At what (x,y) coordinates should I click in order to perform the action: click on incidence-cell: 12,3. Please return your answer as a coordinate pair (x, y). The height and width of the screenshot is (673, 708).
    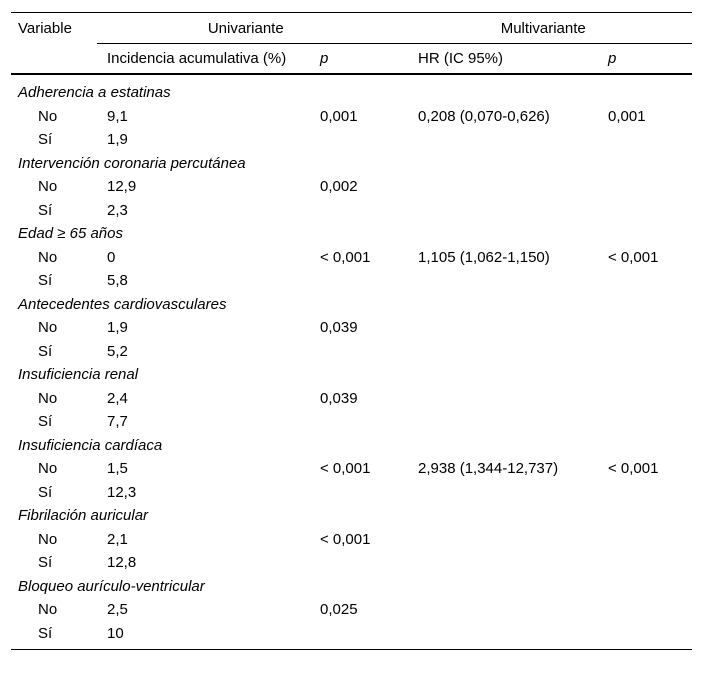
    Looking at the image, I should click on (122, 492).